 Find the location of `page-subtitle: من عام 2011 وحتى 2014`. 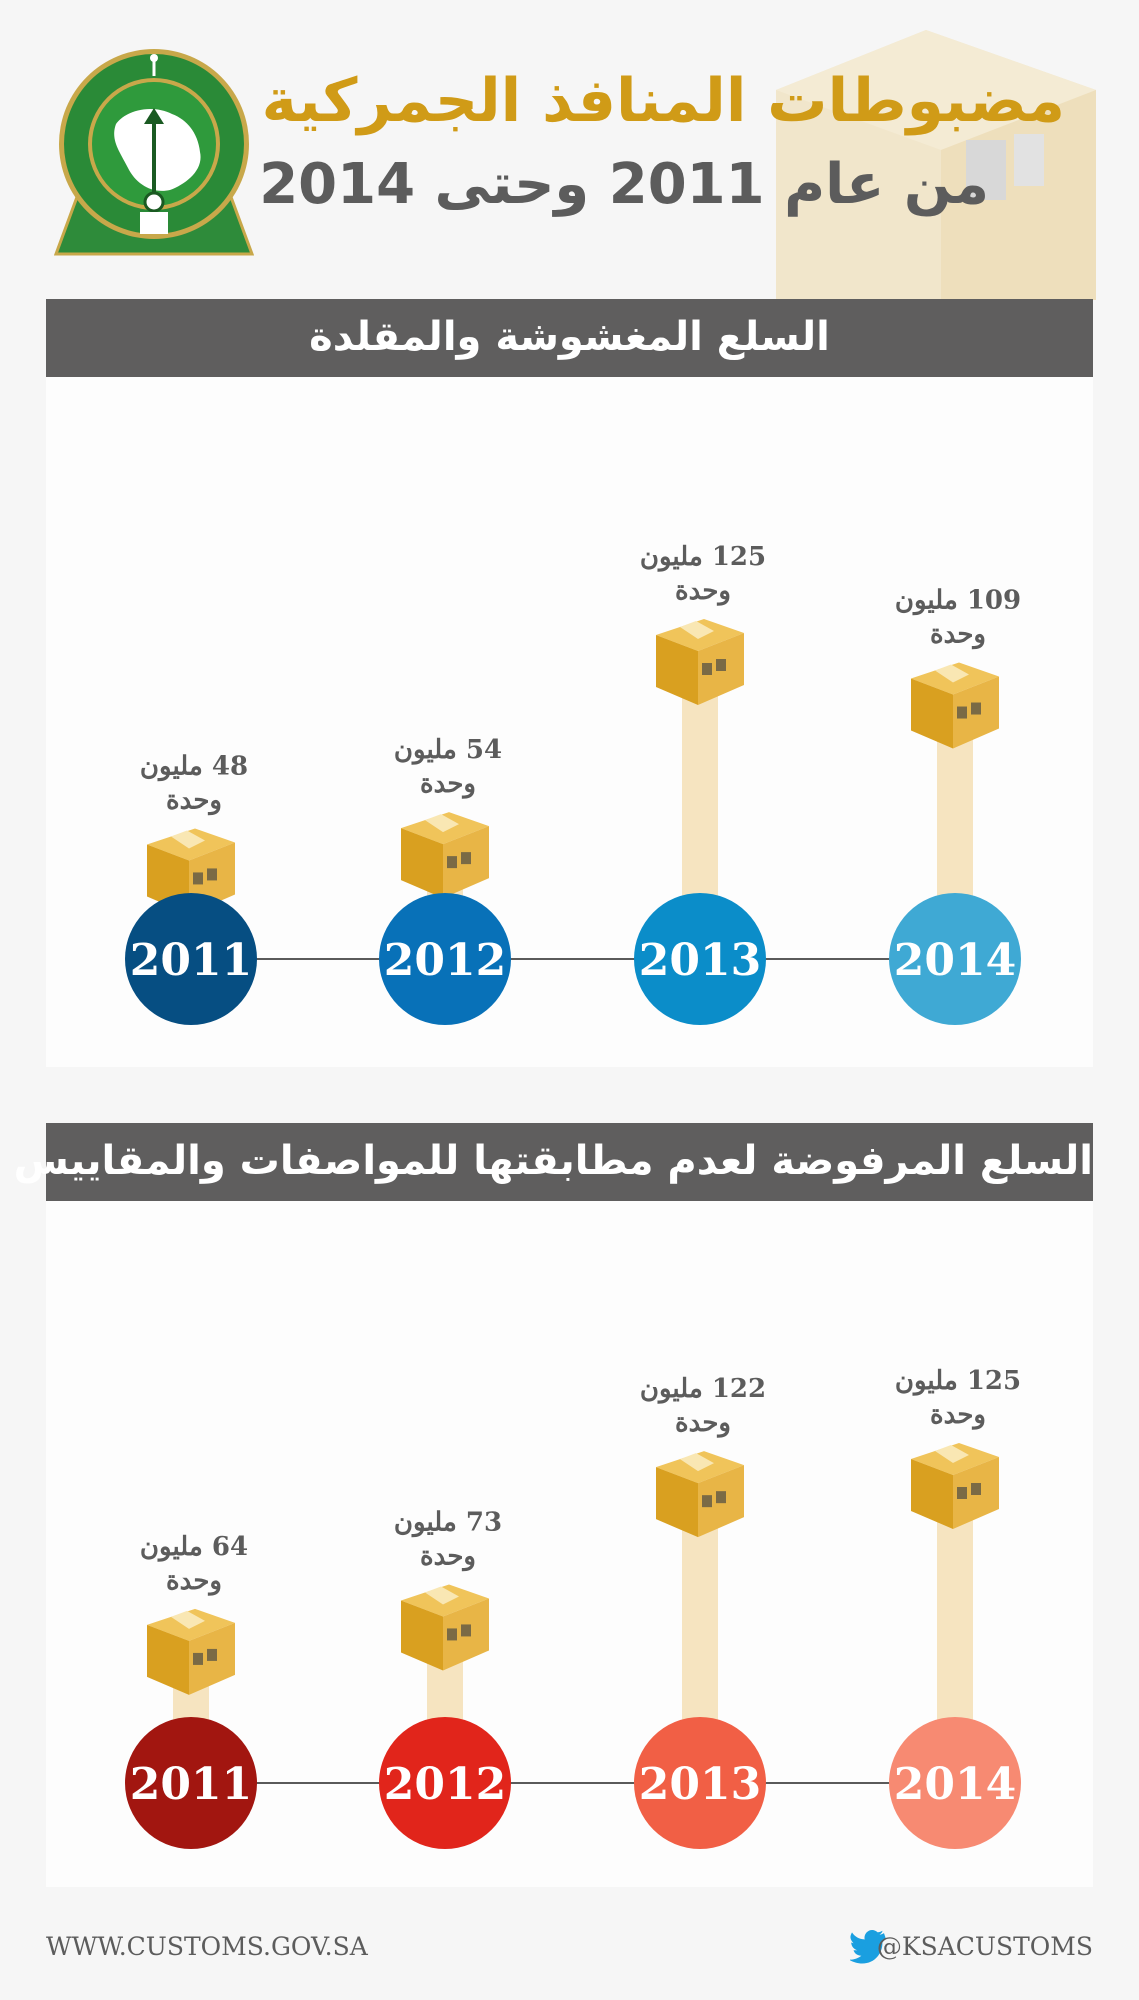

page-subtitle: من عام 2011 وحتى 2014 is located at coordinates (624, 184).